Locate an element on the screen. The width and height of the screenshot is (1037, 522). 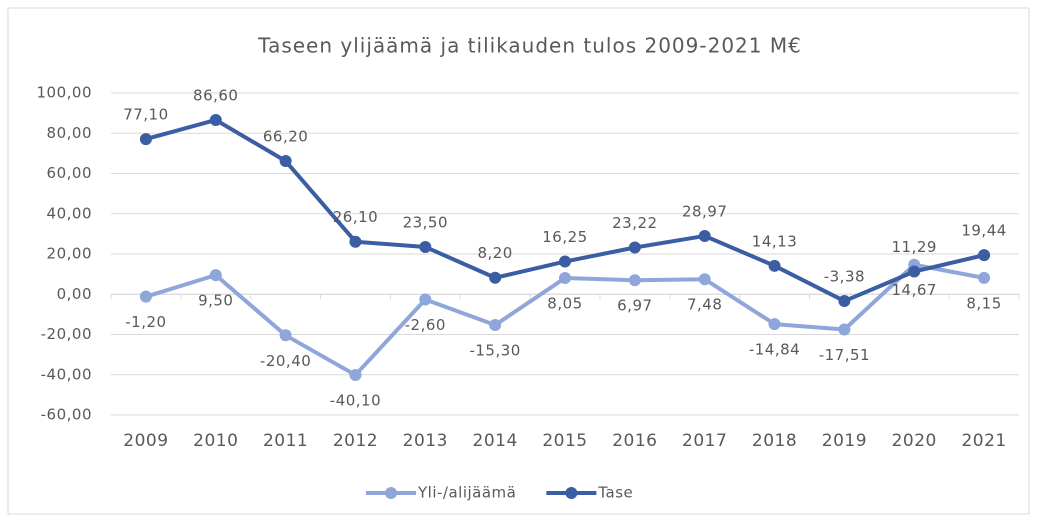
data-label: -17,51 is located at coordinates (844, 355).